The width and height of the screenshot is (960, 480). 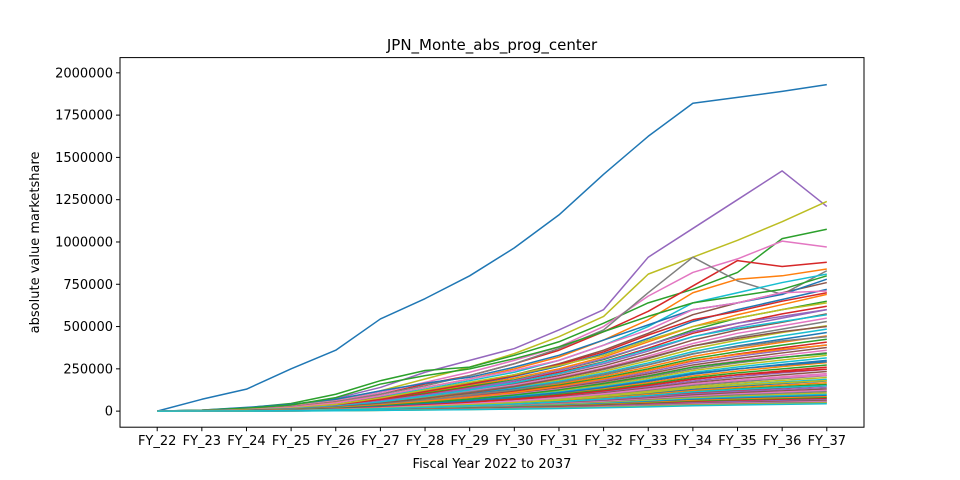 What do you see at coordinates (514, 441) in the screenshot?
I see `x-tick-label: FY_30` at bounding box center [514, 441].